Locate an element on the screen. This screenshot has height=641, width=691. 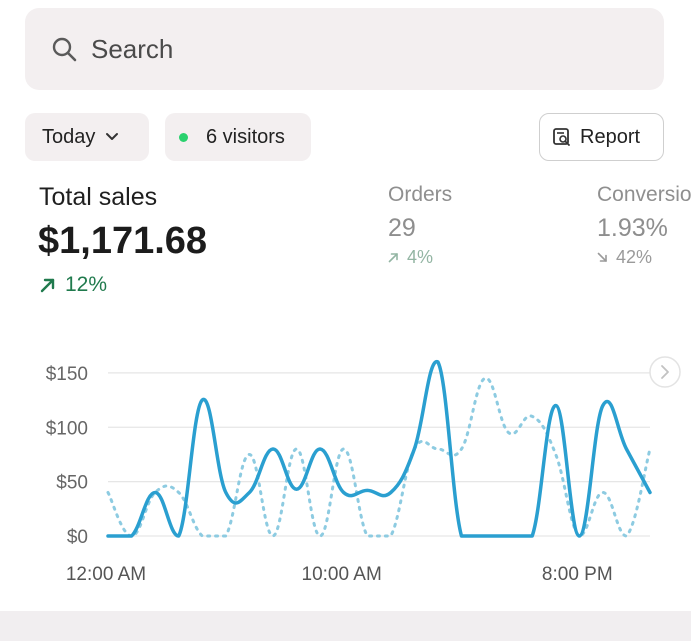
chevron-right-icon is located at coordinates (665, 372).